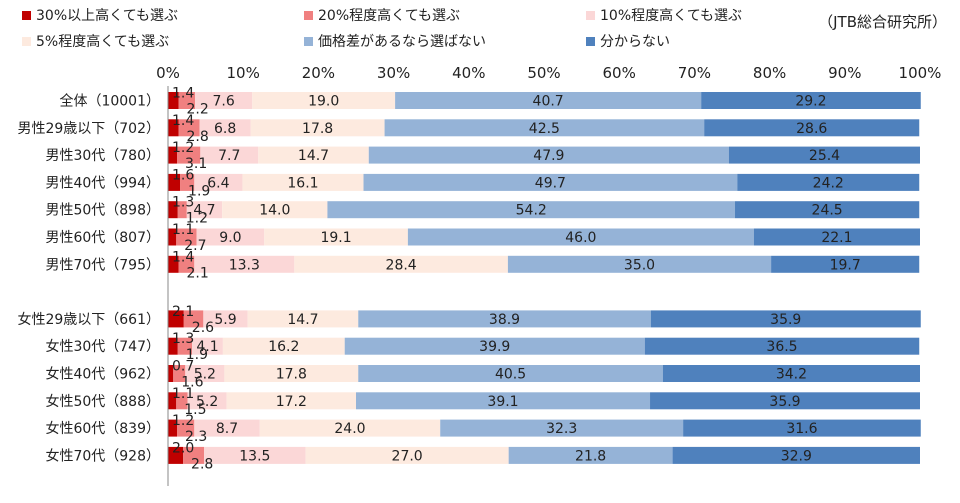 This screenshot has width=960, height=503. What do you see at coordinates (196, 164) in the screenshot?
I see `data-label: 3.1` at bounding box center [196, 164].